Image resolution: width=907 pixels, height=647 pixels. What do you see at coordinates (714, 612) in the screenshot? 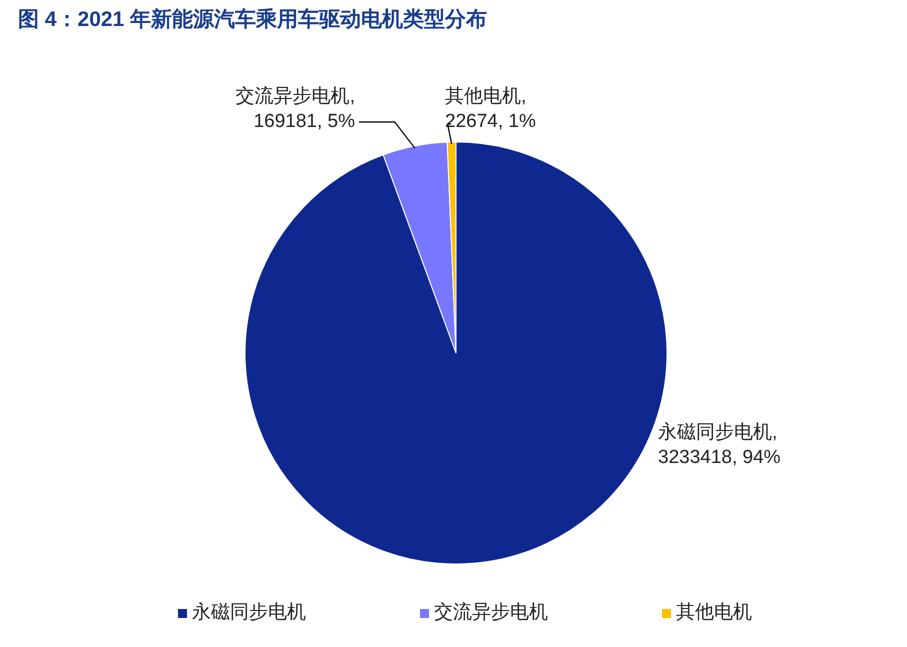
I see `legend-label: 其他电机` at bounding box center [714, 612].